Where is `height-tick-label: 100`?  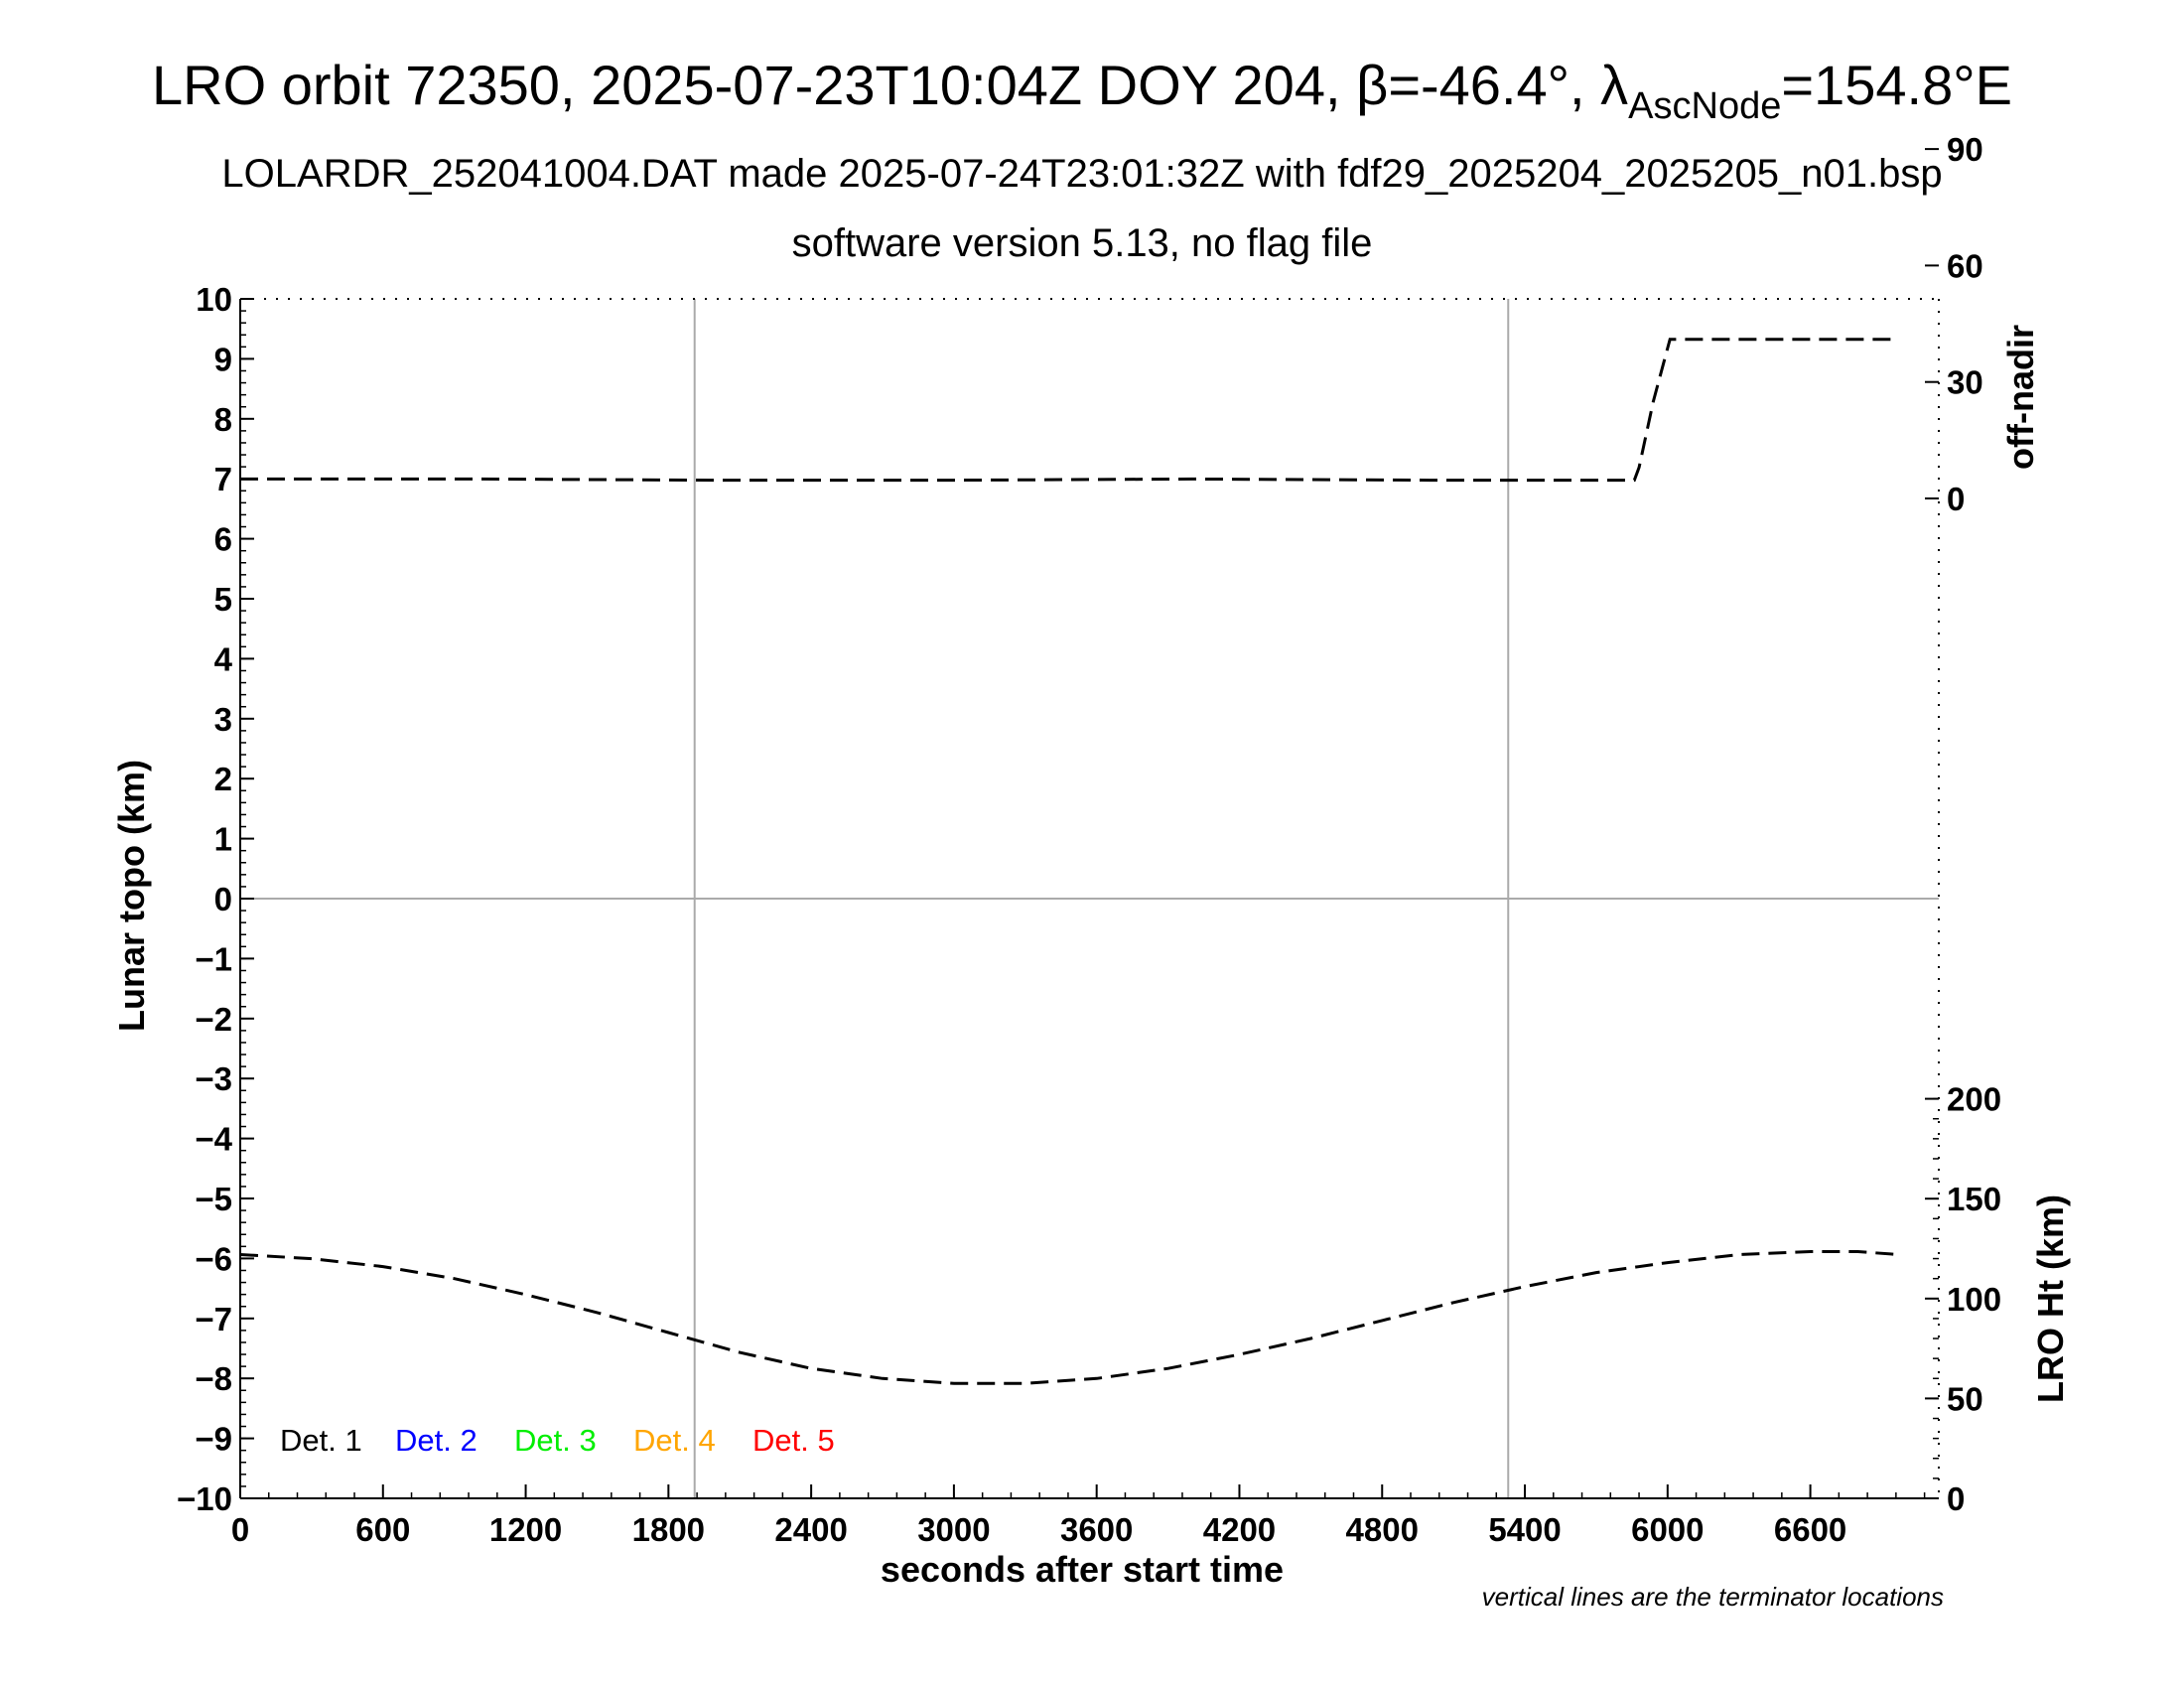 height-tick-label: 100 is located at coordinates (1974, 1299).